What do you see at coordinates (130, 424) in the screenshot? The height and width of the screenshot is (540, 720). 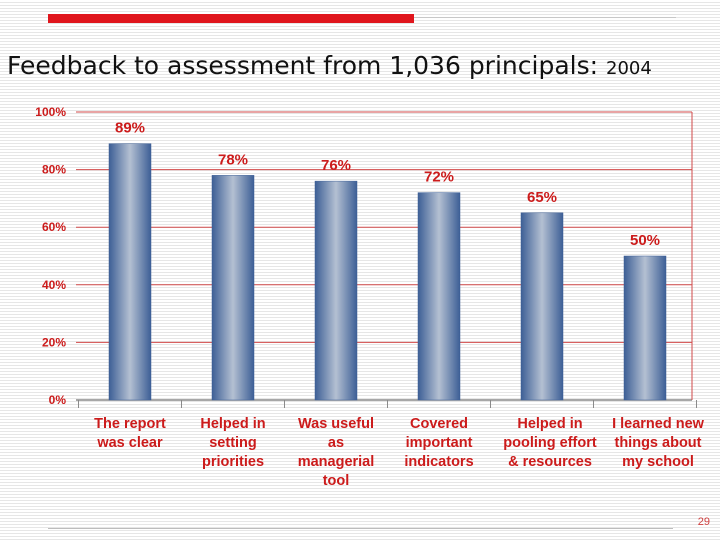 I see `category-label-line: The report` at bounding box center [130, 424].